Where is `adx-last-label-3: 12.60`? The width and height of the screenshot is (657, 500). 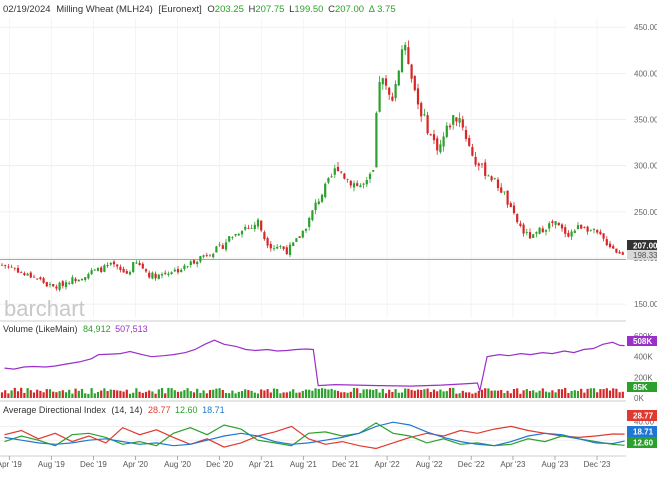
adx-last-label-3: 12.60 is located at coordinates (643, 443).